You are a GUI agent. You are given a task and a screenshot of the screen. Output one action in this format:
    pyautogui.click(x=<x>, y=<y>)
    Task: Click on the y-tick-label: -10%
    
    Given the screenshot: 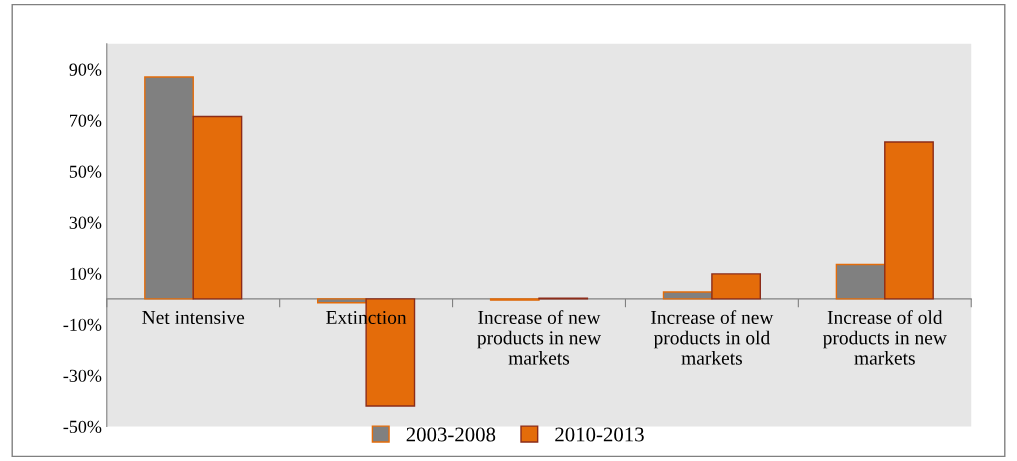 What is the action you would take?
    pyautogui.click(x=82, y=324)
    